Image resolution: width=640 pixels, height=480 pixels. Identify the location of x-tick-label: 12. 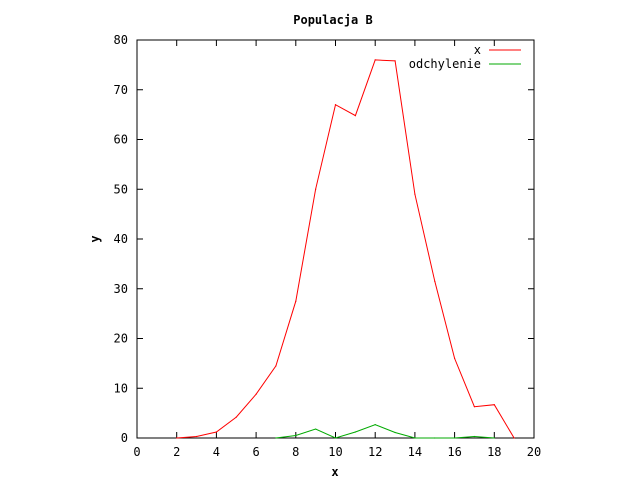
(375, 452).